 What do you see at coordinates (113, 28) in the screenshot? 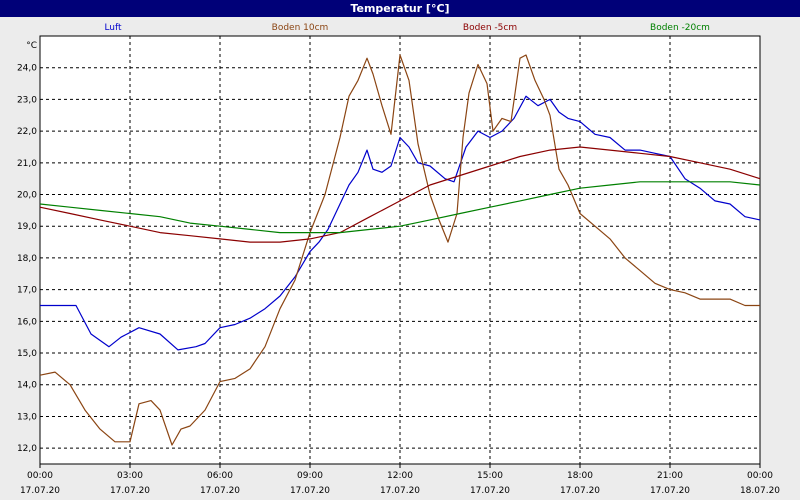
I see `legend-entry-luft: Luft` at bounding box center [113, 28].